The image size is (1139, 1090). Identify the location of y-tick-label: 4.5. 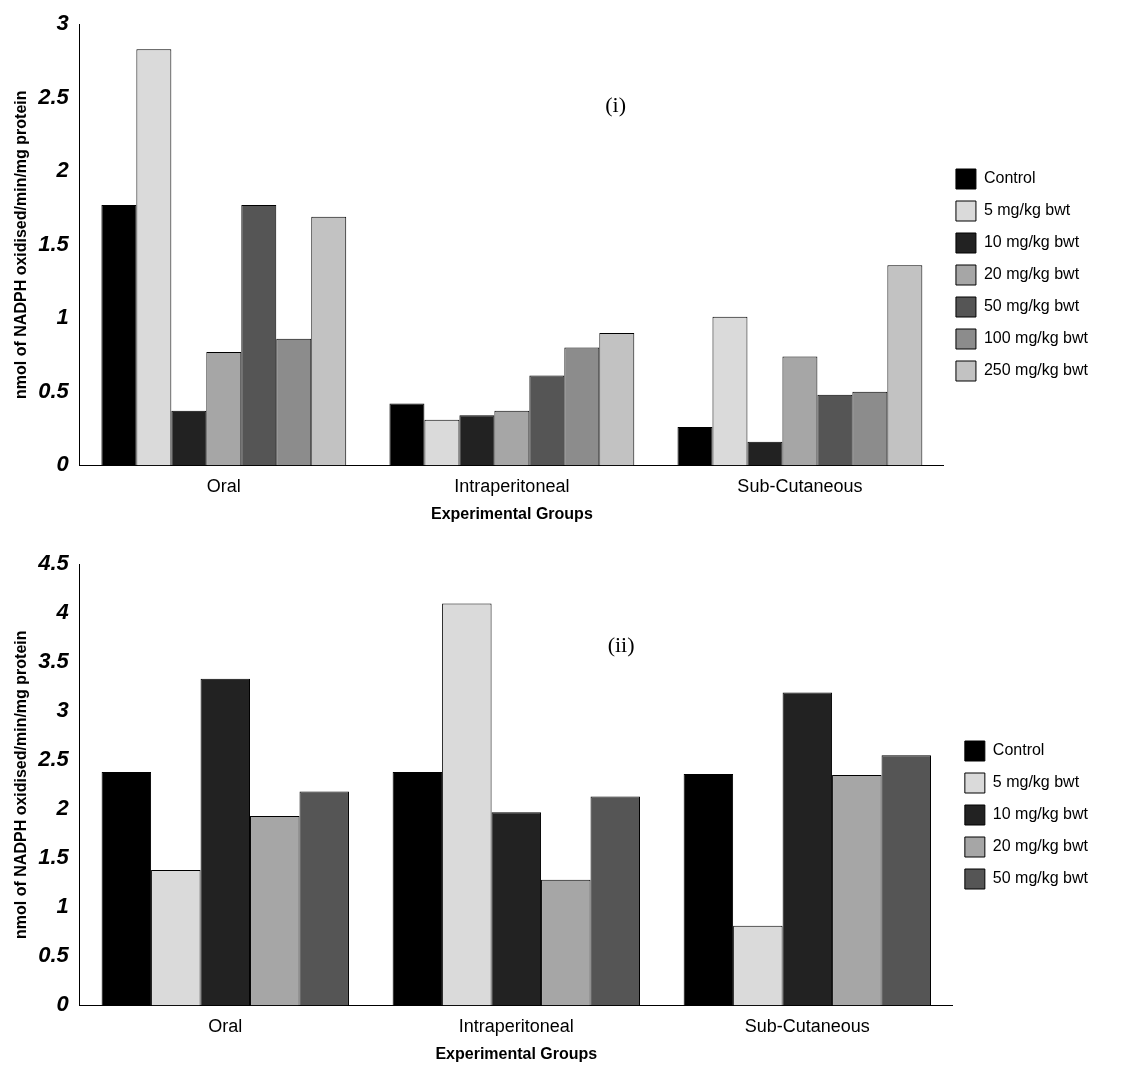
(53, 563).